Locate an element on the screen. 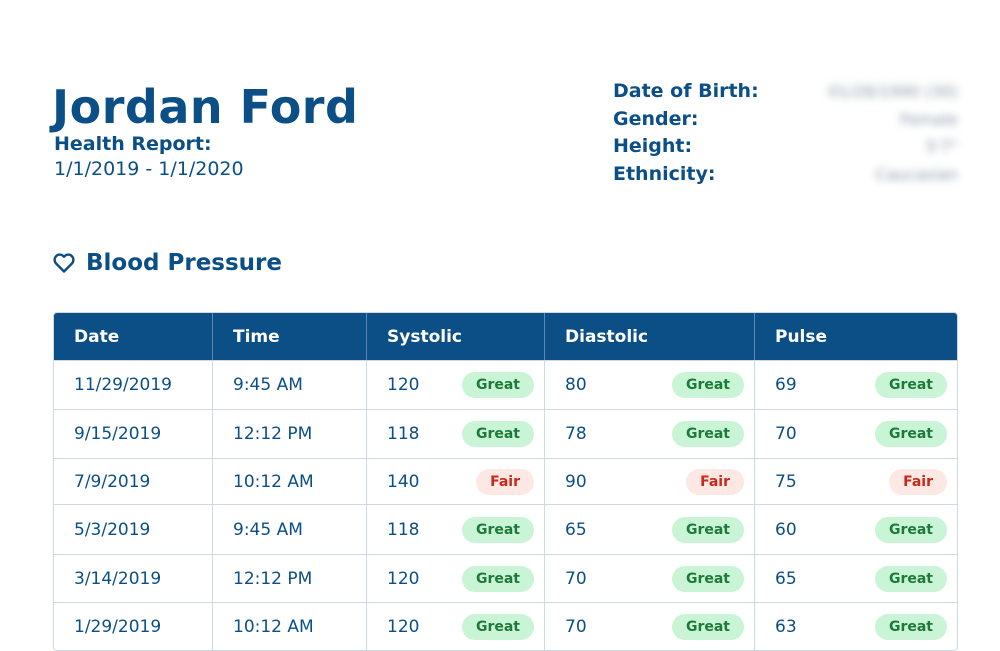 This screenshot has width=1000, height=651. header-time: Time is located at coordinates (289, 336).